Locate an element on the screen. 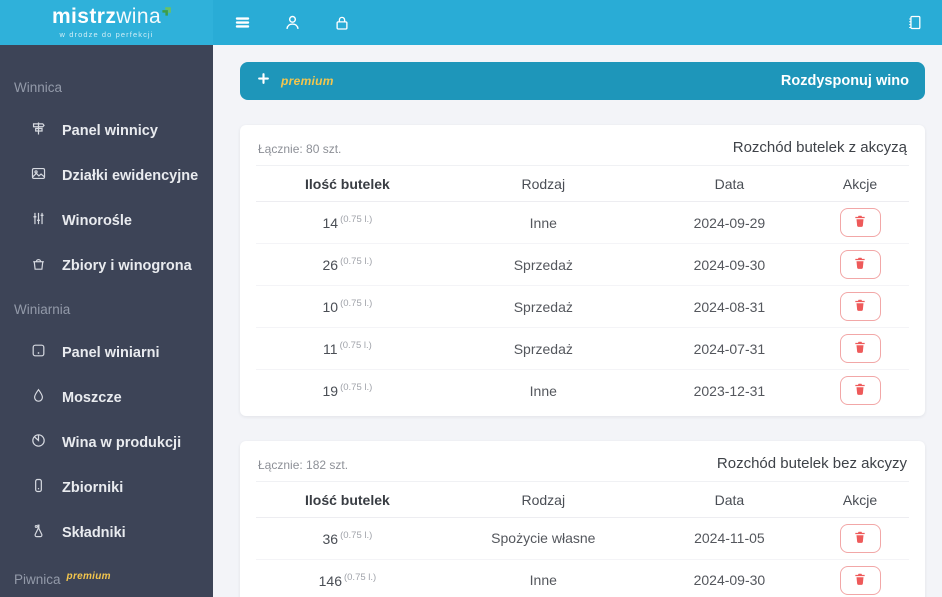  book-icon is located at coordinates (914, 23).